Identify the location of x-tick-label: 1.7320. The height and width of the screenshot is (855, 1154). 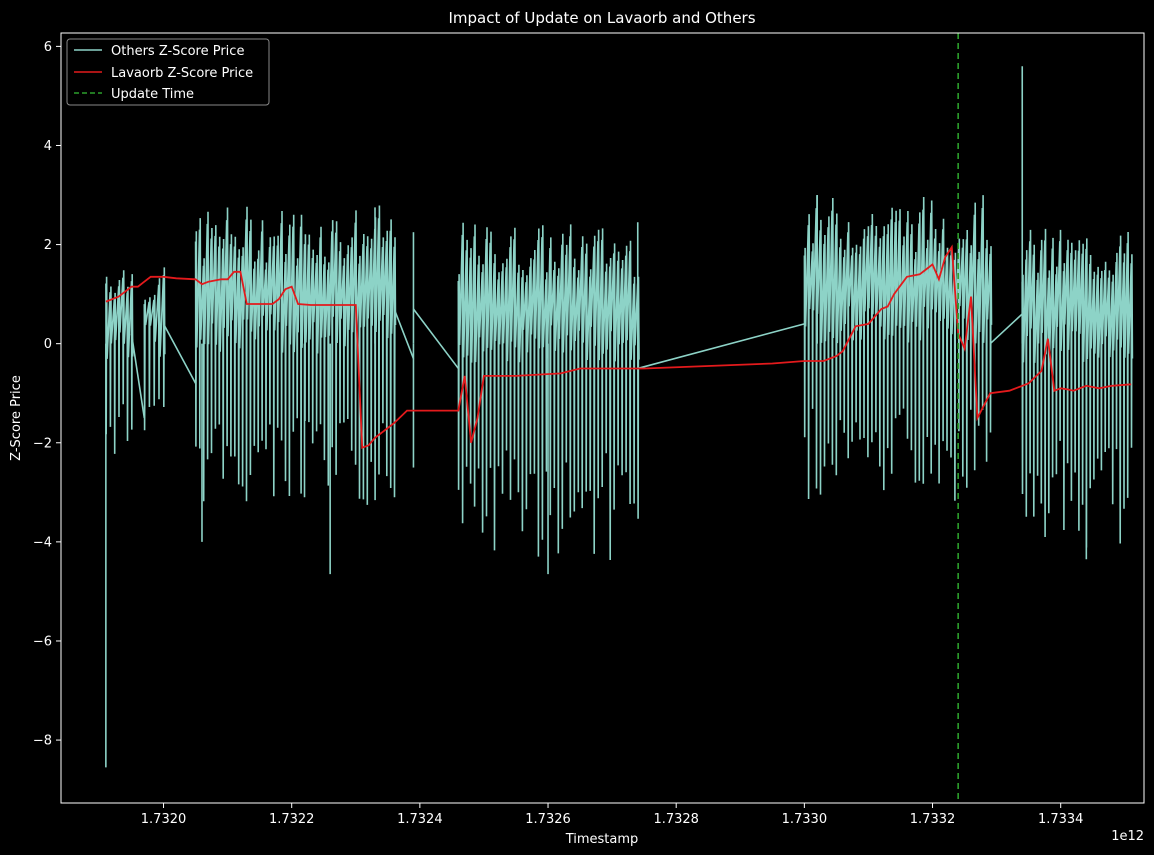
(164, 819).